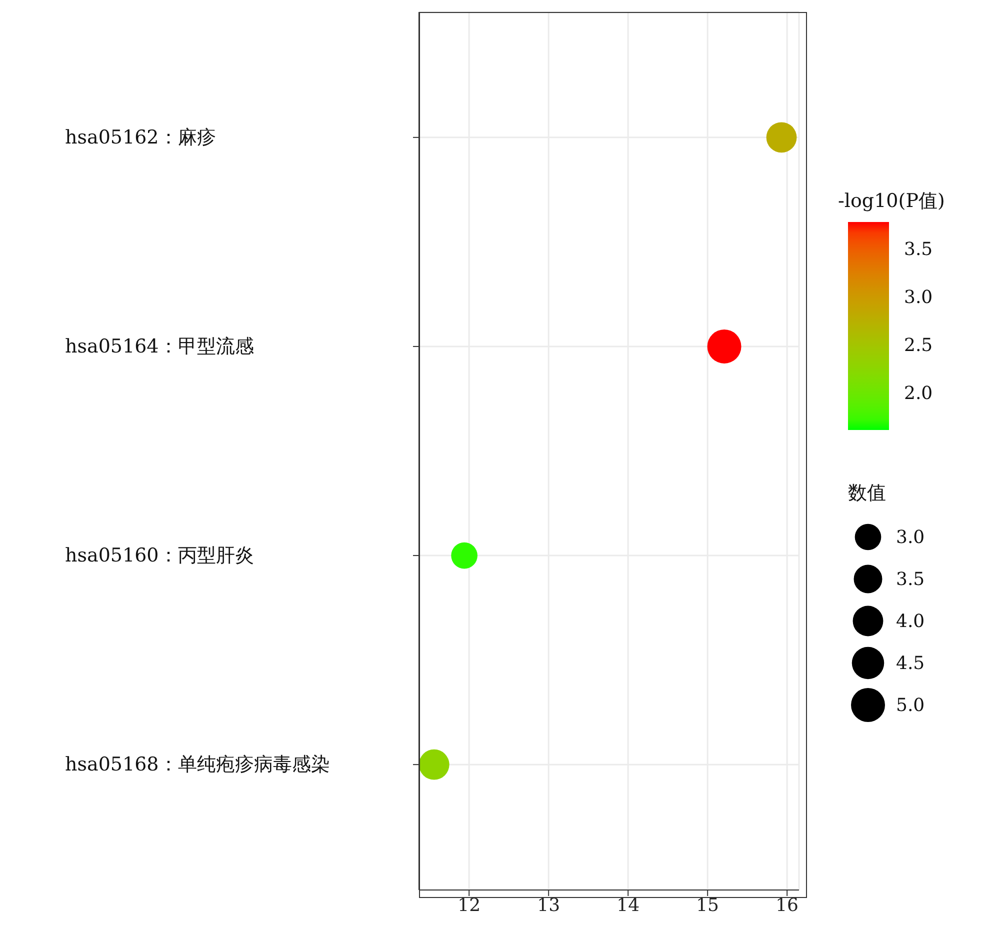  What do you see at coordinates (140, 137) in the screenshot?
I see `y-tick-label: hsa05162：麻疹` at bounding box center [140, 137].